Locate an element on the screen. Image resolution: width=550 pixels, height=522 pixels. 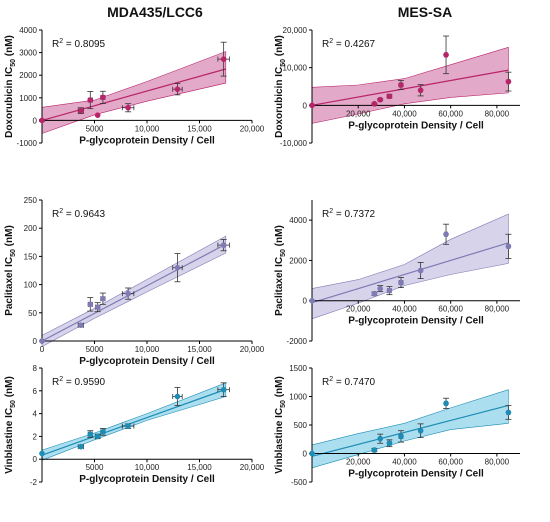
regression-line is located at coordinates (410, 430).